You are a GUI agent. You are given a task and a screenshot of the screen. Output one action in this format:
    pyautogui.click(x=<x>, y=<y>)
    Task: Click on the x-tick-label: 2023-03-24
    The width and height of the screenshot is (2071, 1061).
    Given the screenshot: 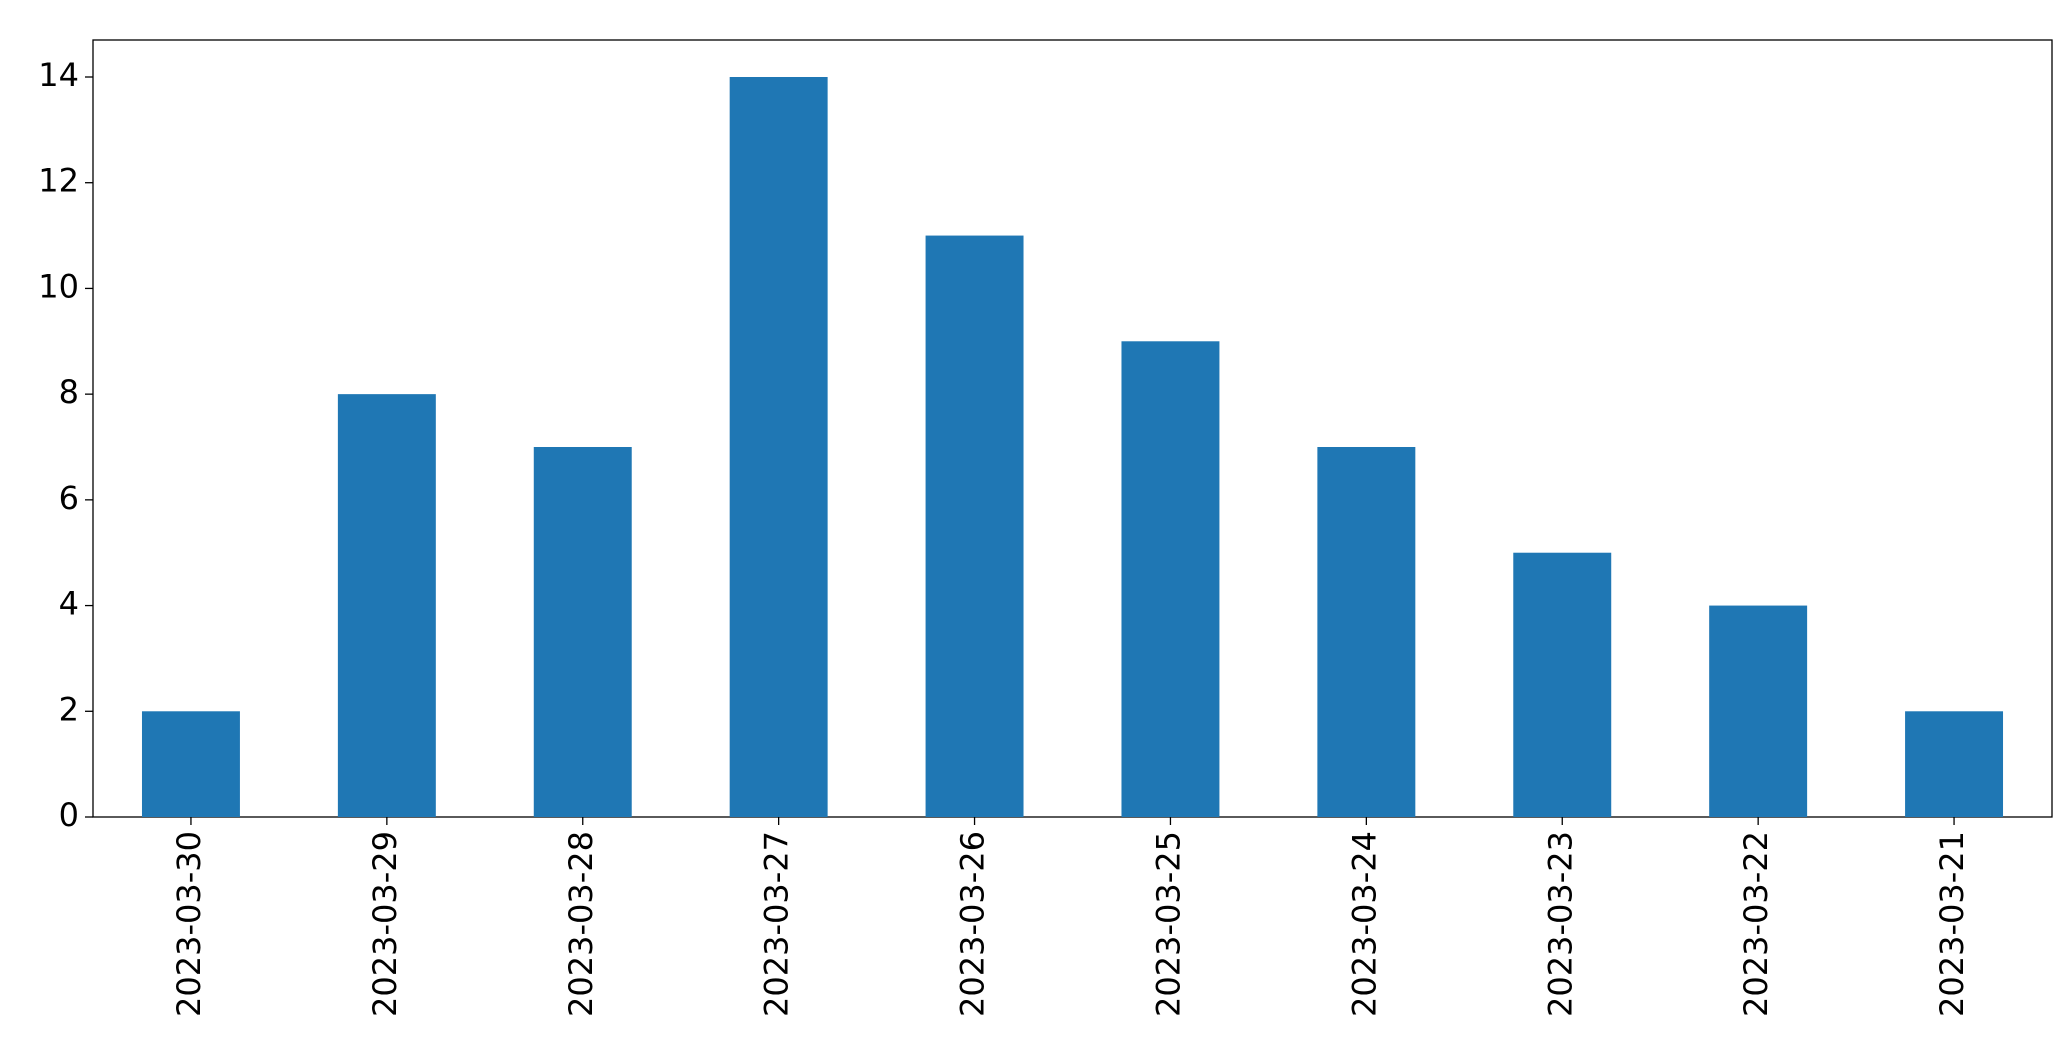 What is the action you would take?
    pyautogui.click(x=1364, y=924)
    